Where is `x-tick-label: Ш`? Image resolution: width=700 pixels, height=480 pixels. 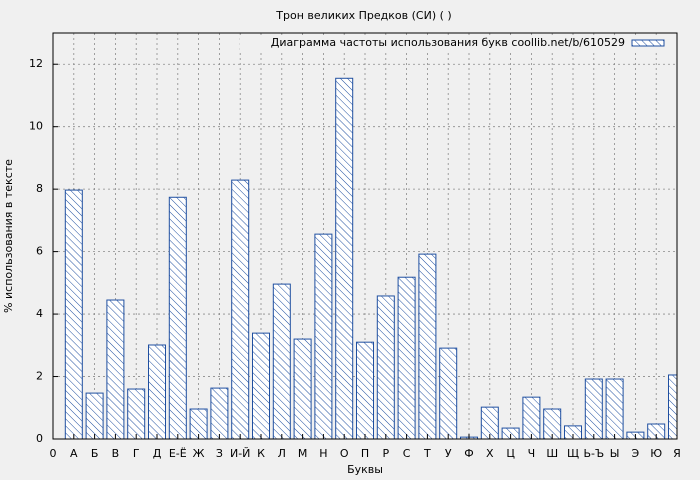
x-tick-label: Ш is located at coordinates (552, 453).